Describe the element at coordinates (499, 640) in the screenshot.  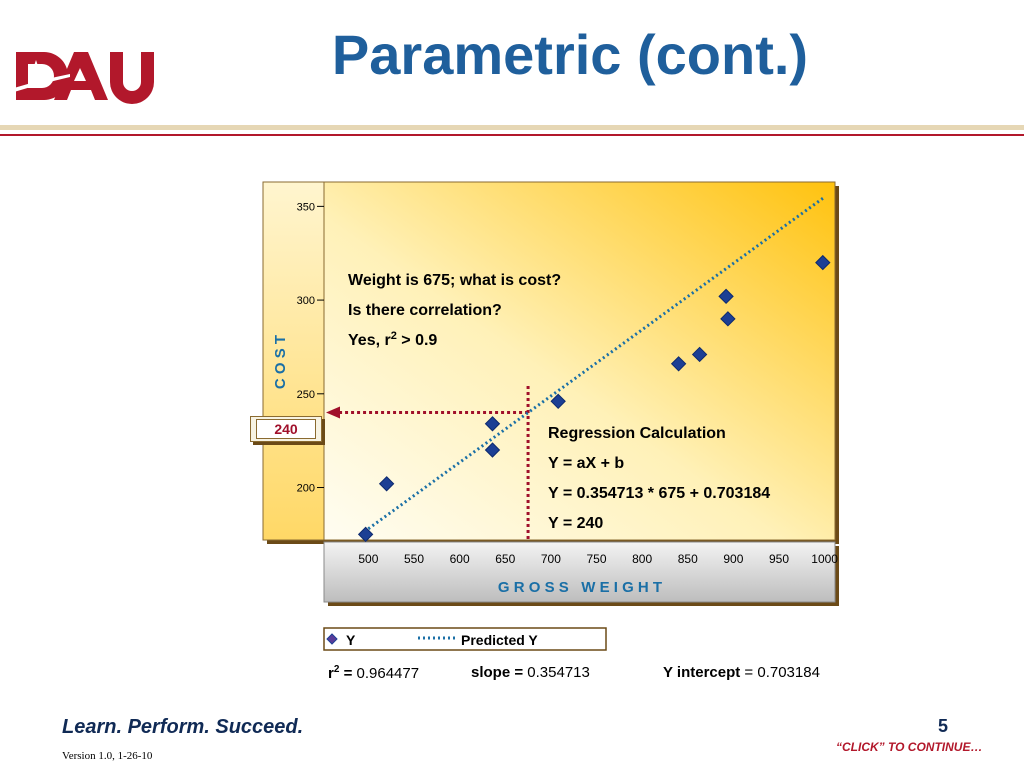
I see `legend-label-predicted: Predicted Y` at that location.